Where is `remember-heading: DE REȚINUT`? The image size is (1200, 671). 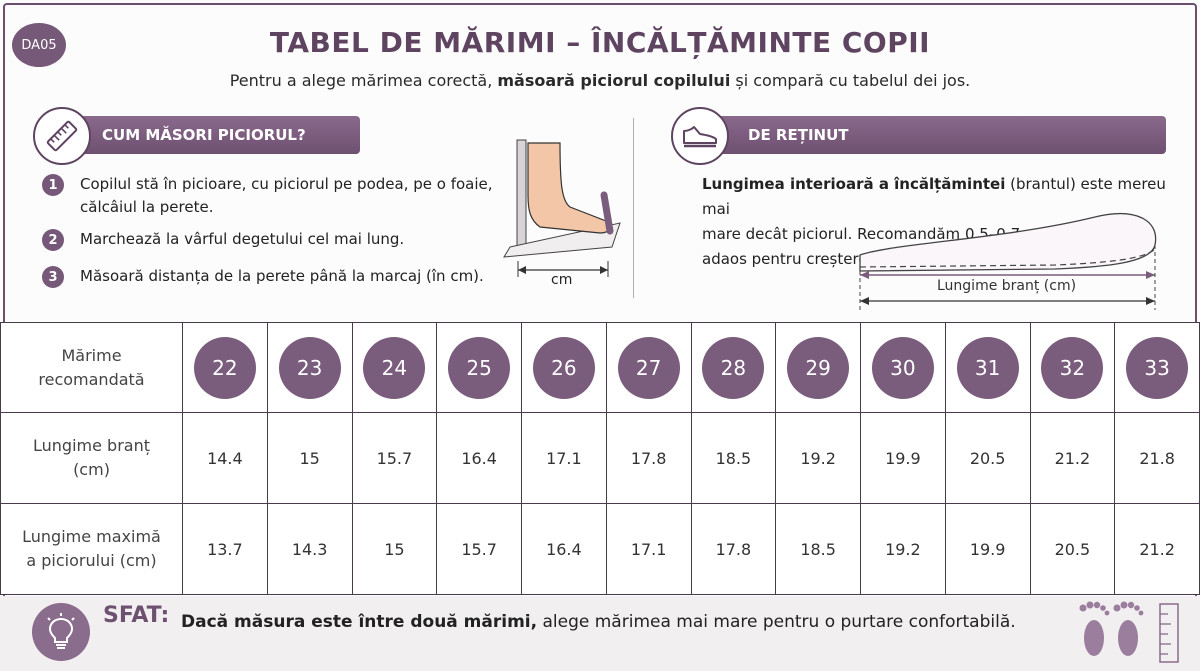 remember-heading: DE REȚINUT is located at coordinates (798, 135).